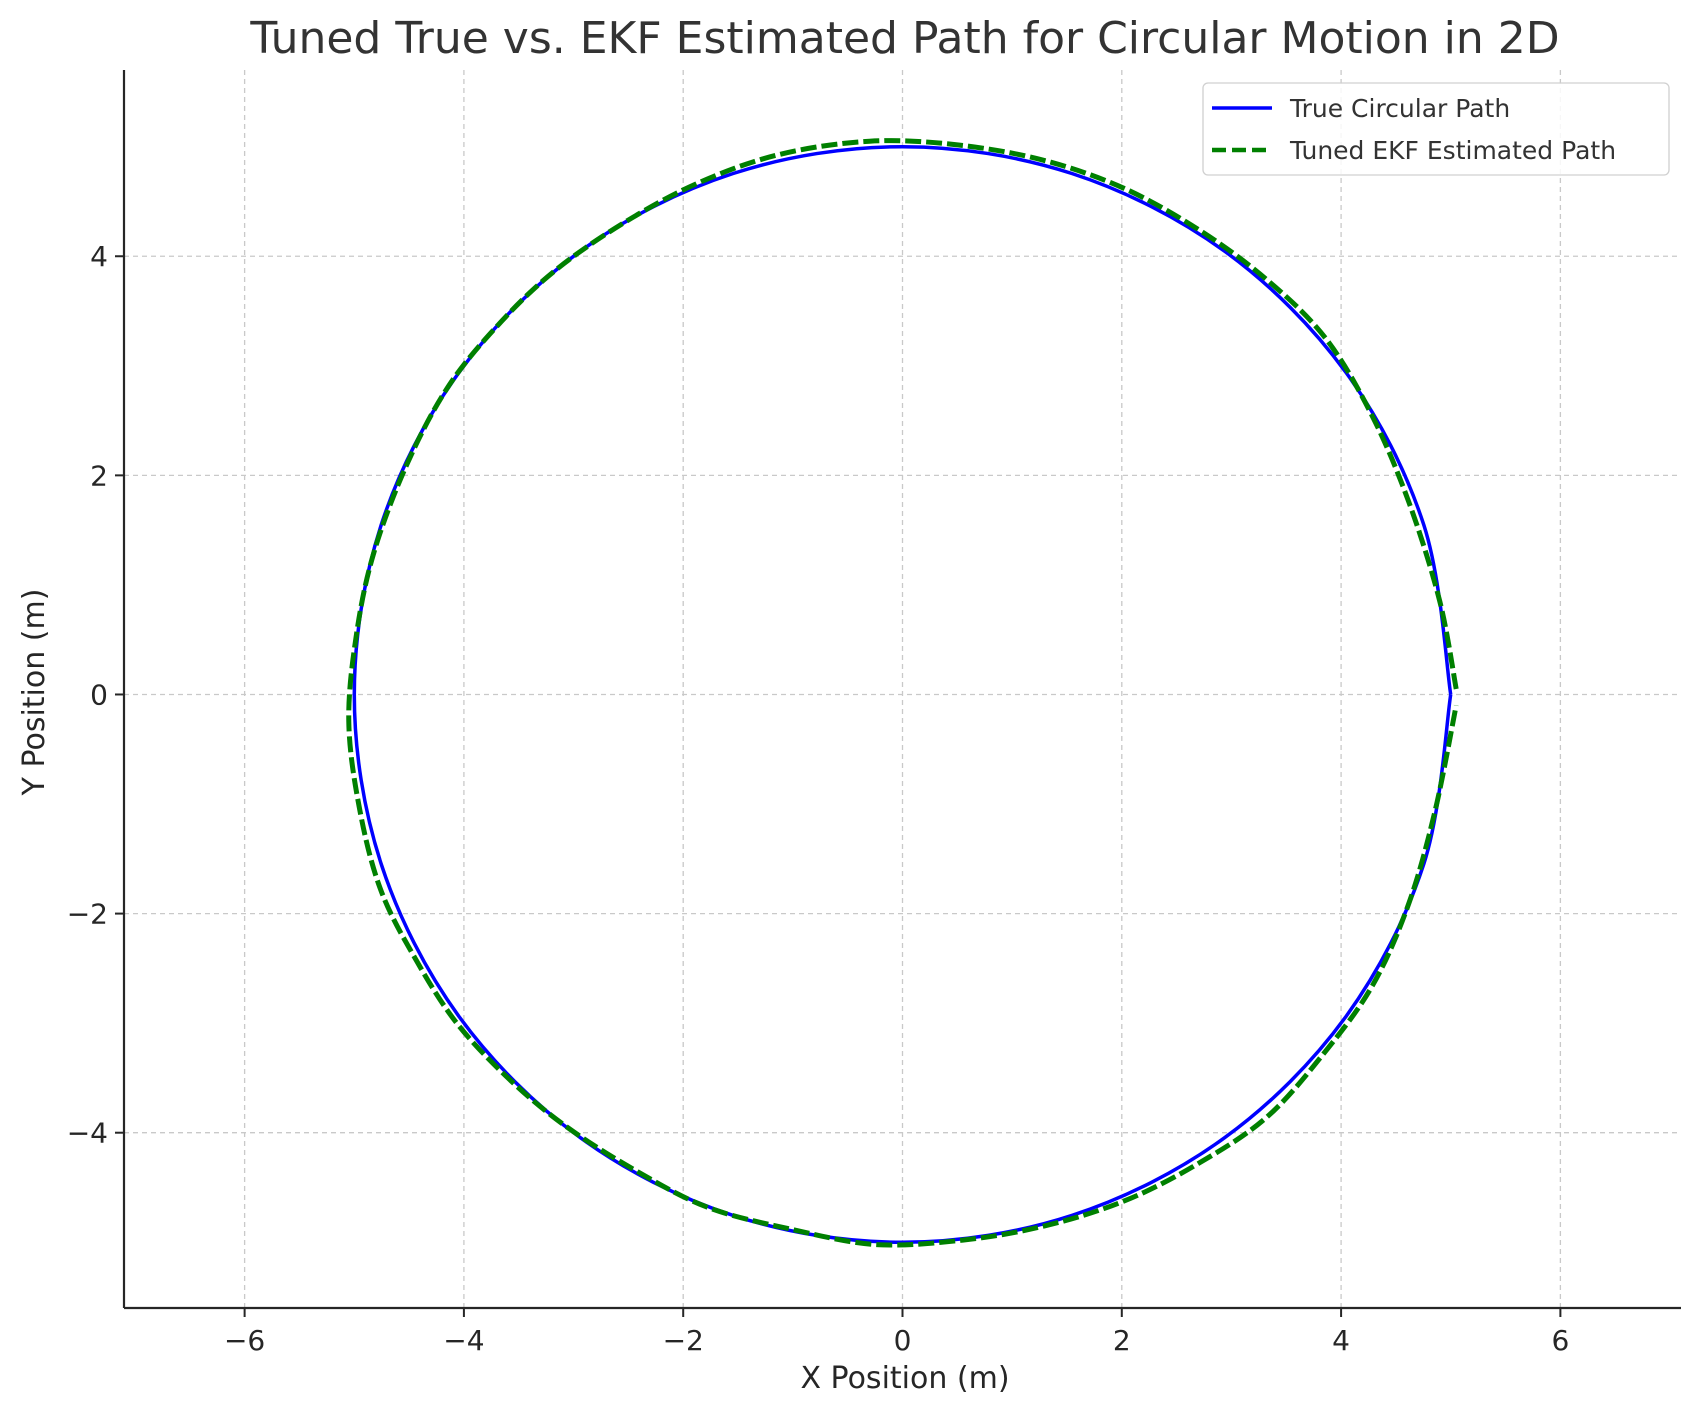 The width and height of the screenshot is (1693, 1409). I want to click on x-tick-label: 0, so click(903, 1340).